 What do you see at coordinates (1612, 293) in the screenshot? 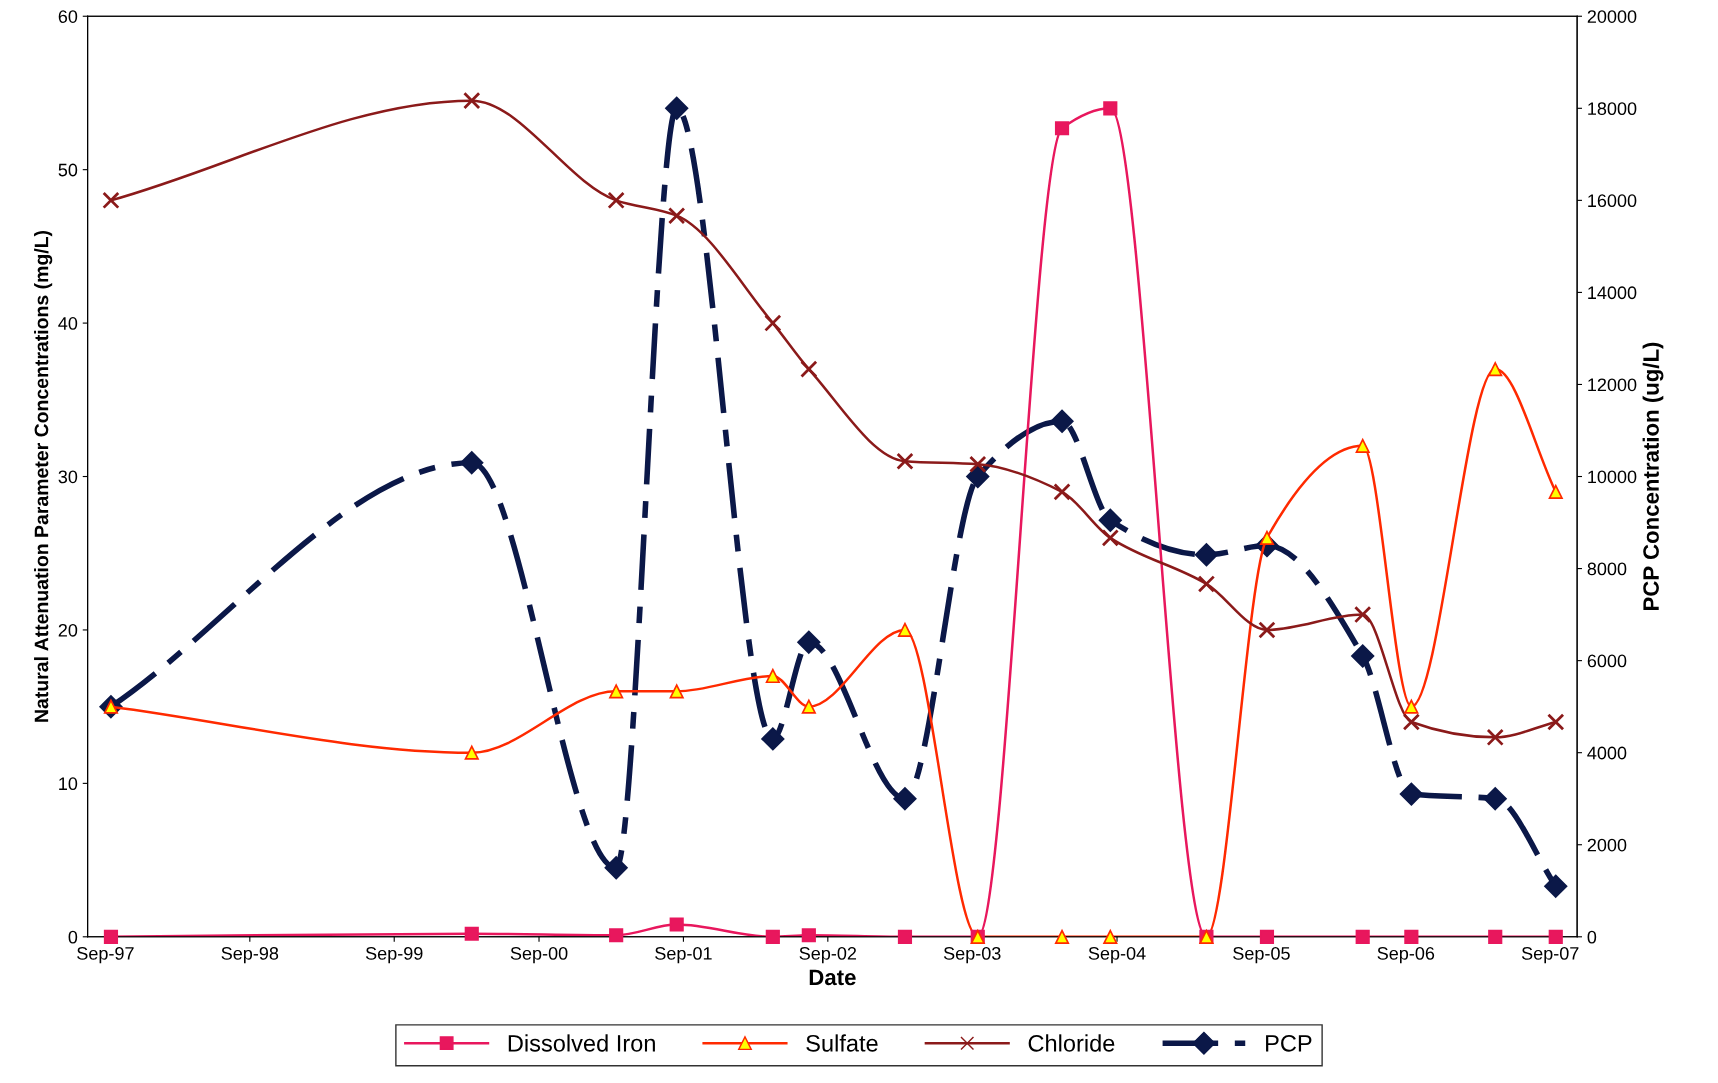
I see `y2-tick-label: 14000` at bounding box center [1612, 293].